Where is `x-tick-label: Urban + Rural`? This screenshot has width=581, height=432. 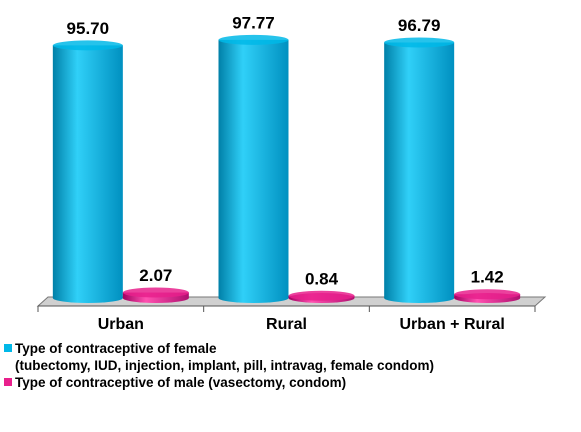
x-tick-label: Urban + Rural is located at coordinates (451, 324).